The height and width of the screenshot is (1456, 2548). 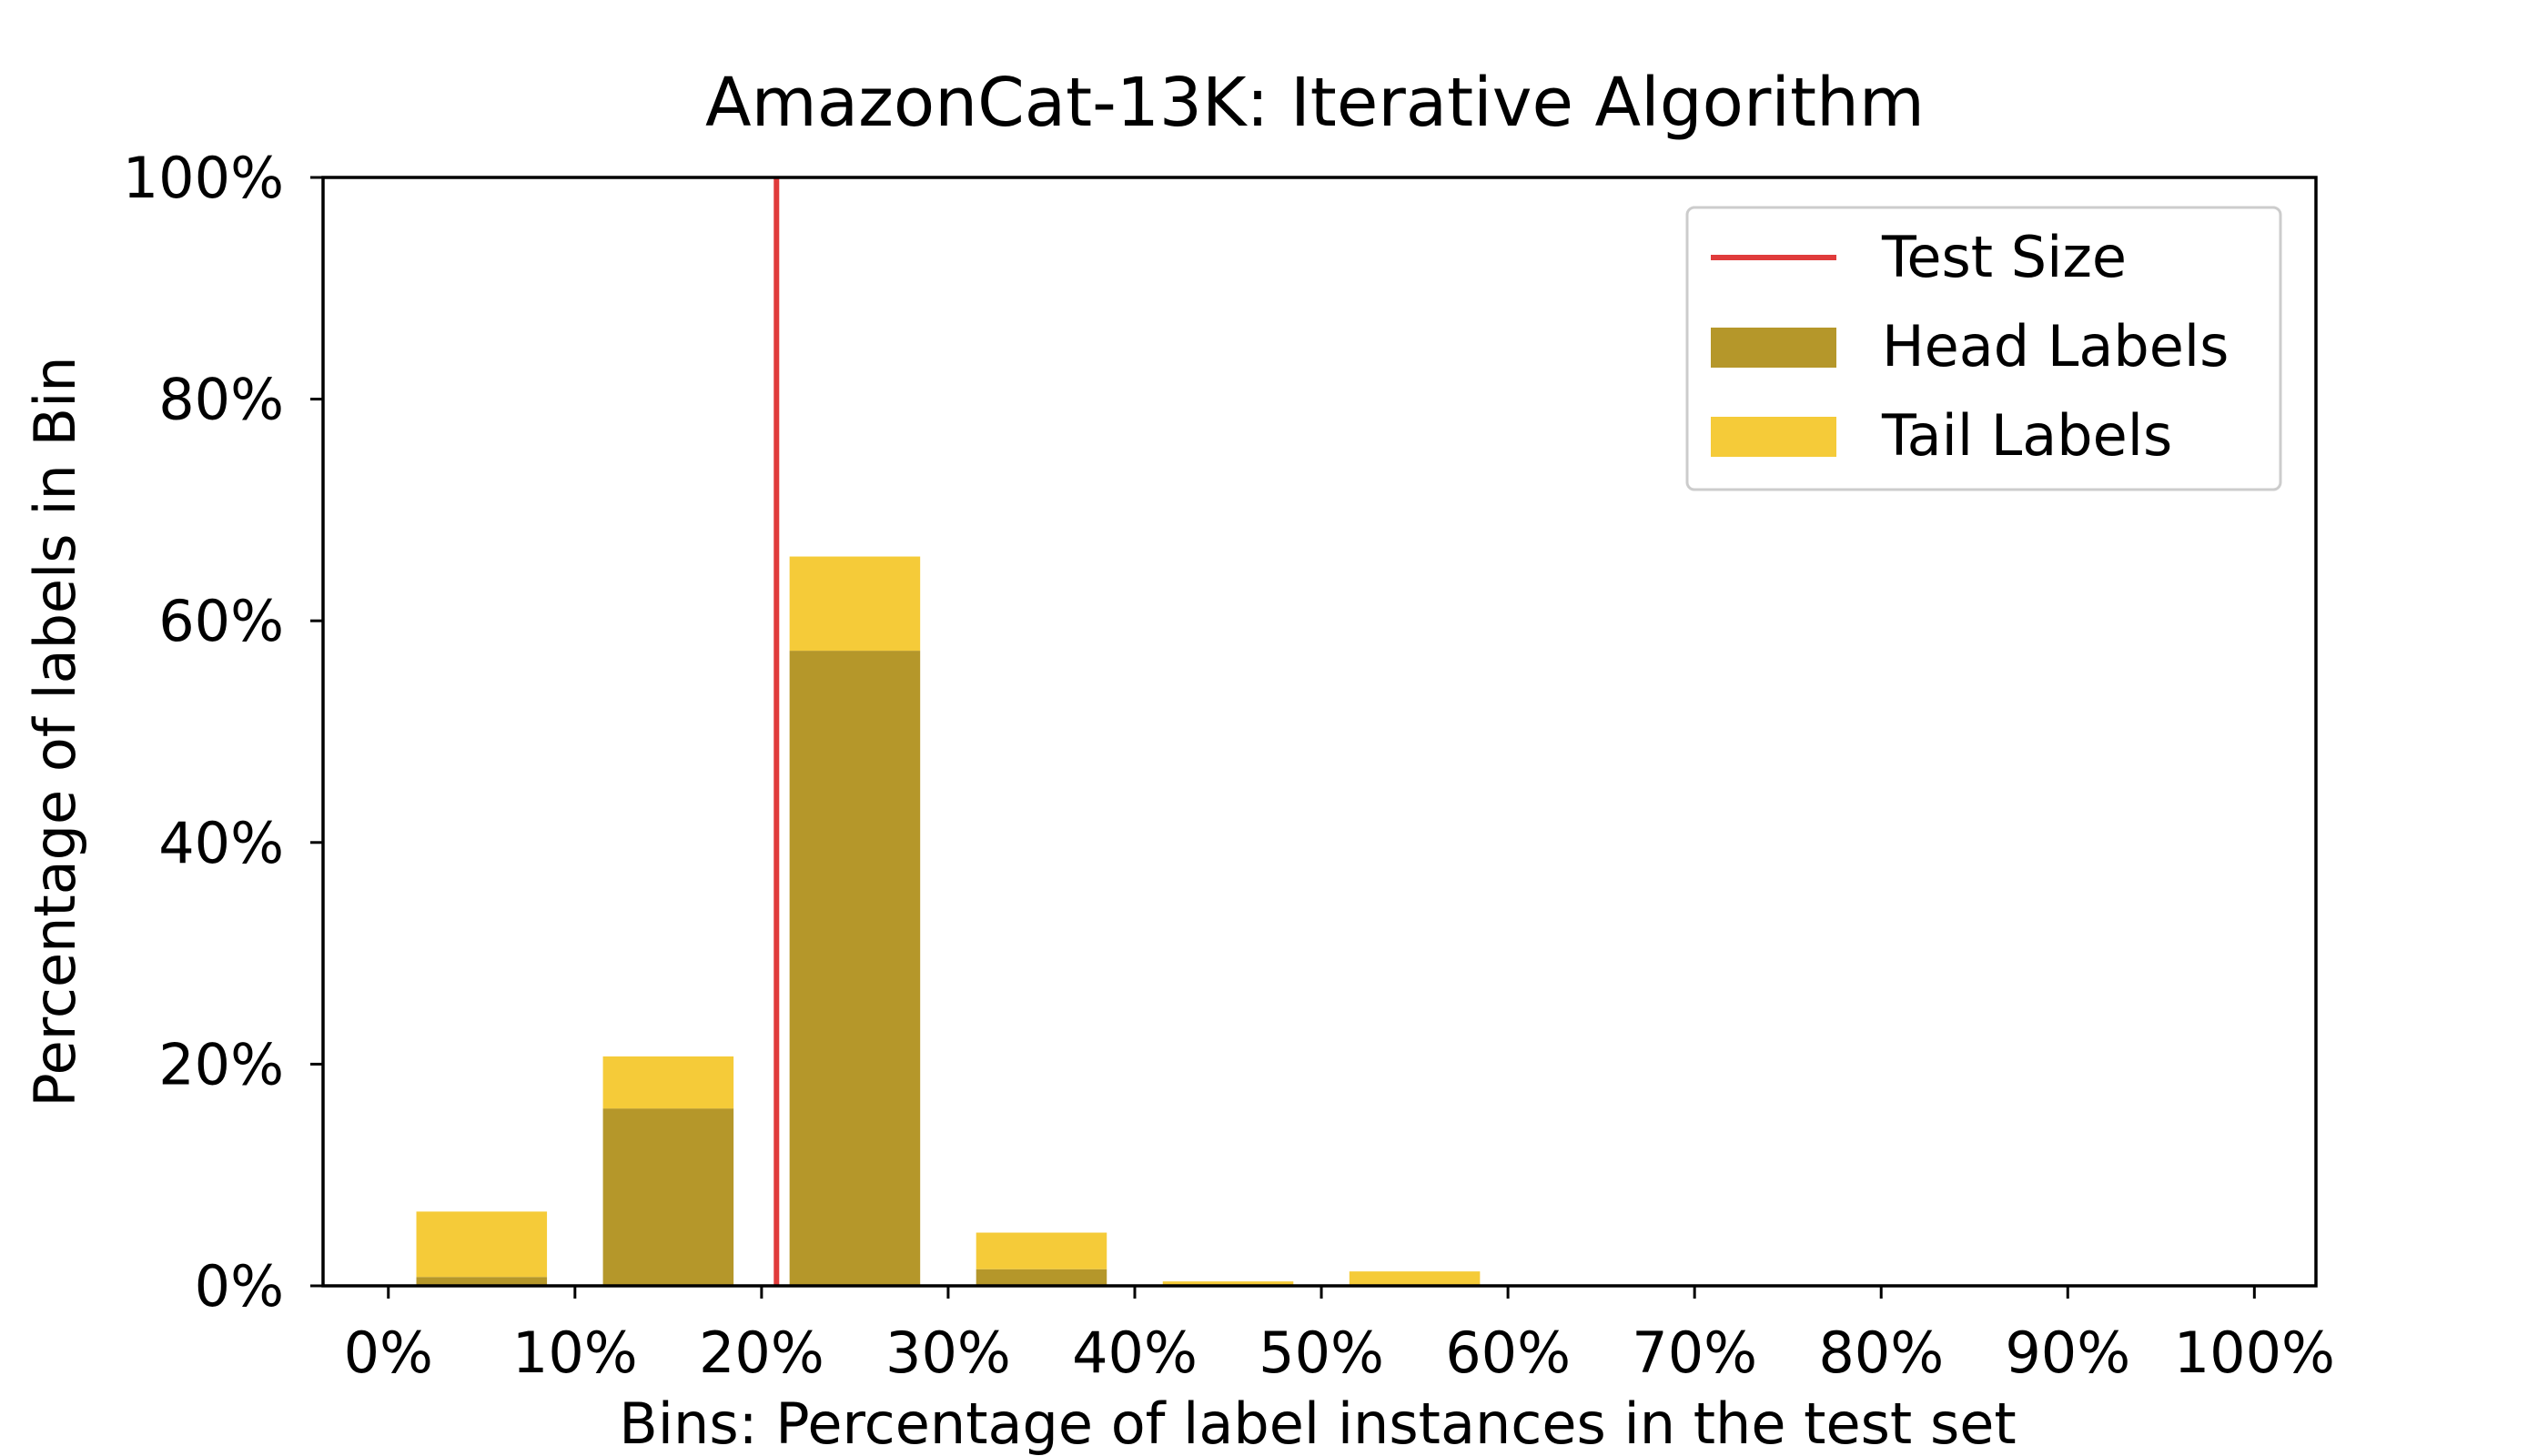 I want to click on legend-label-head-labels: Head Labels, so click(x=2056, y=346).